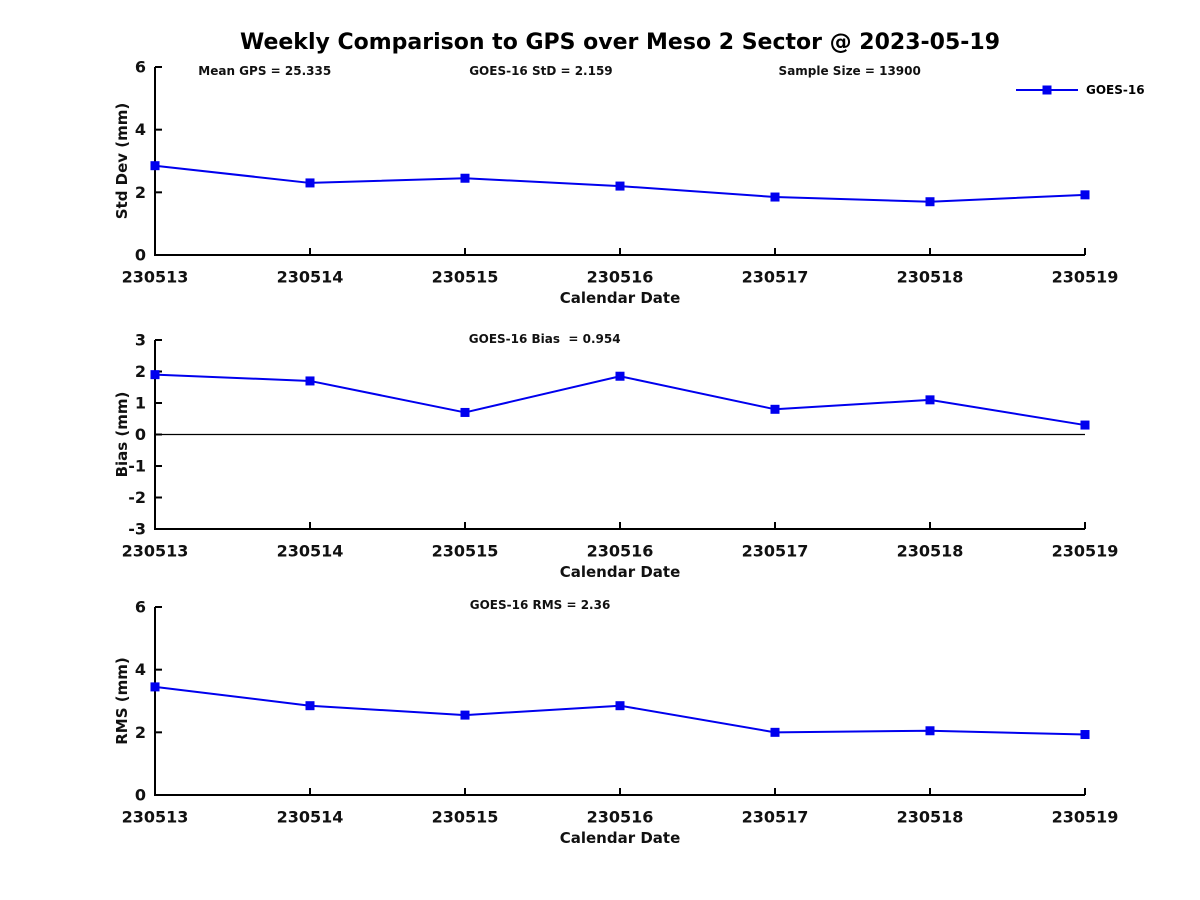 The image size is (1200, 900). I want to click on legend-line-icon, so click(1047, 90).